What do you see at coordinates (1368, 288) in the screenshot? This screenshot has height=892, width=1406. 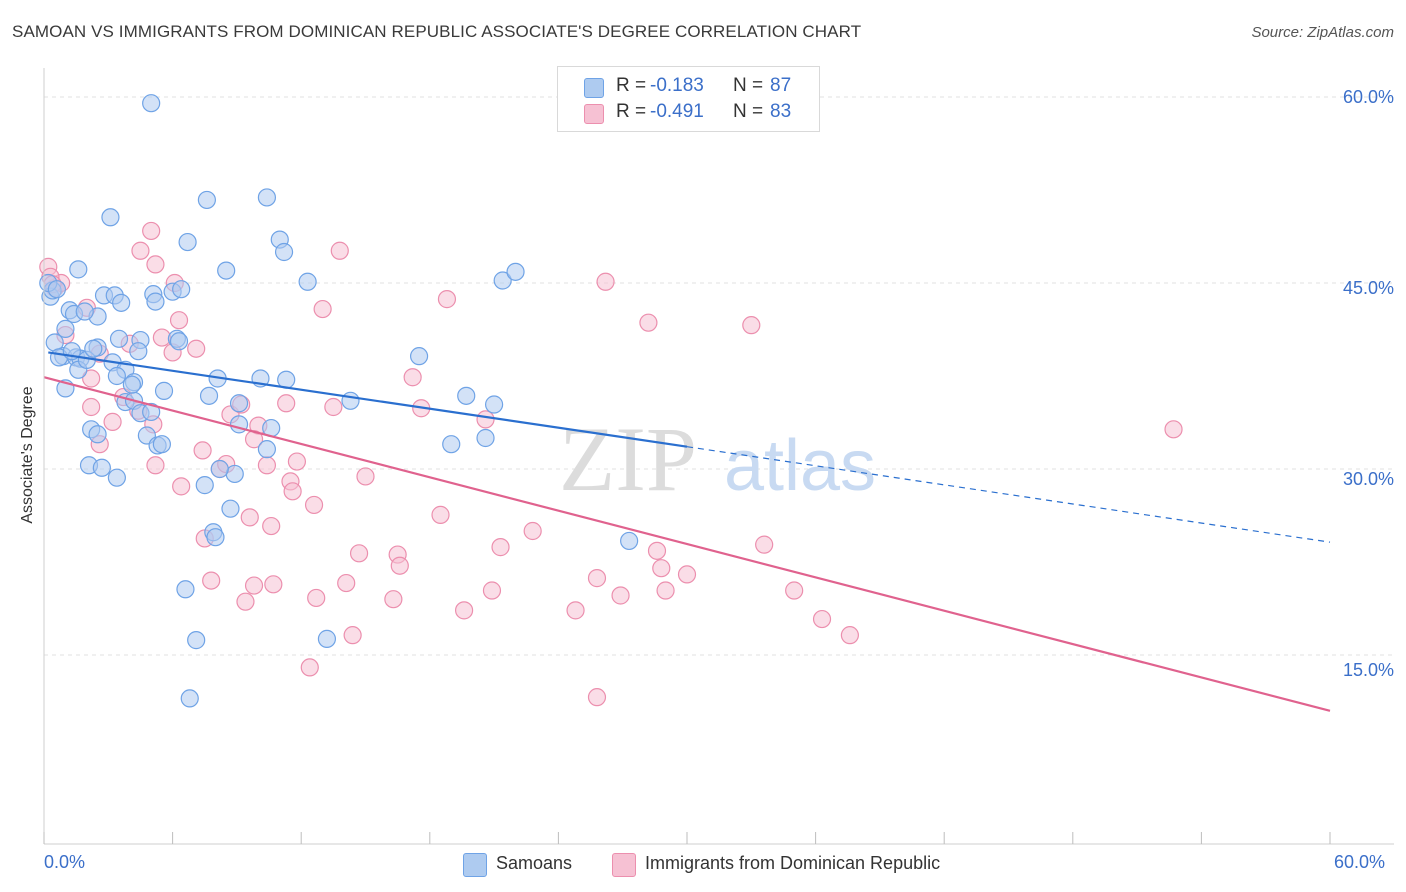 I see `y-tick-45: 45.0%` at bounding box center [1368, 288].